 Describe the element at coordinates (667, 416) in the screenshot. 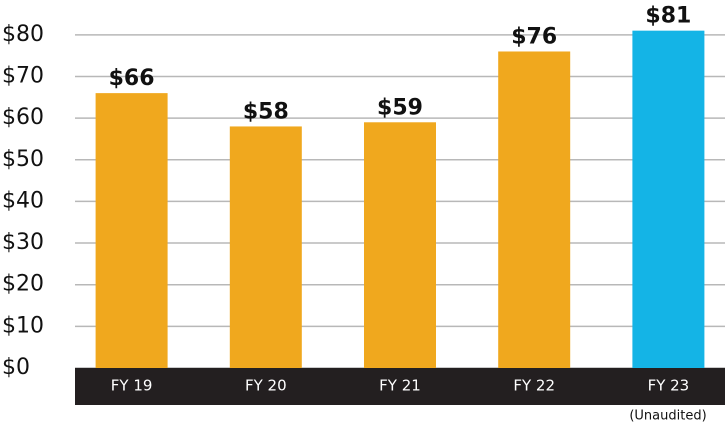

I see `annotation: (Unaudited)` at that location.